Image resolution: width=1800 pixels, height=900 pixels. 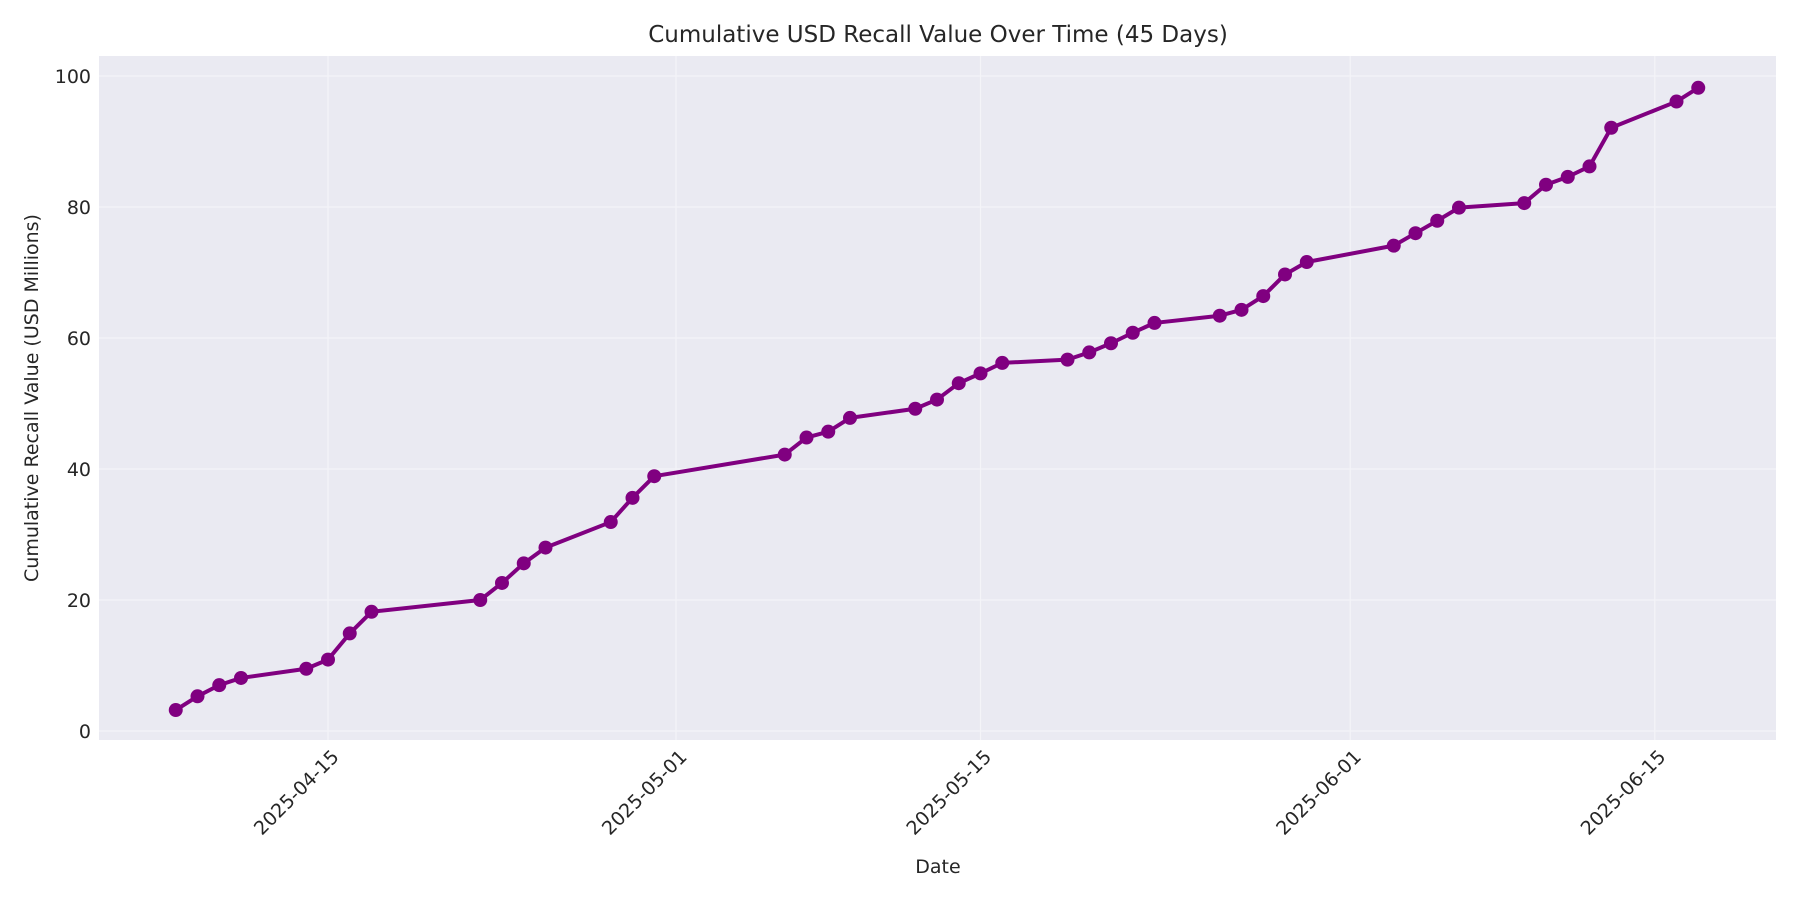 I want to click on y-tick-label: 40, so click(x=79, y=470).